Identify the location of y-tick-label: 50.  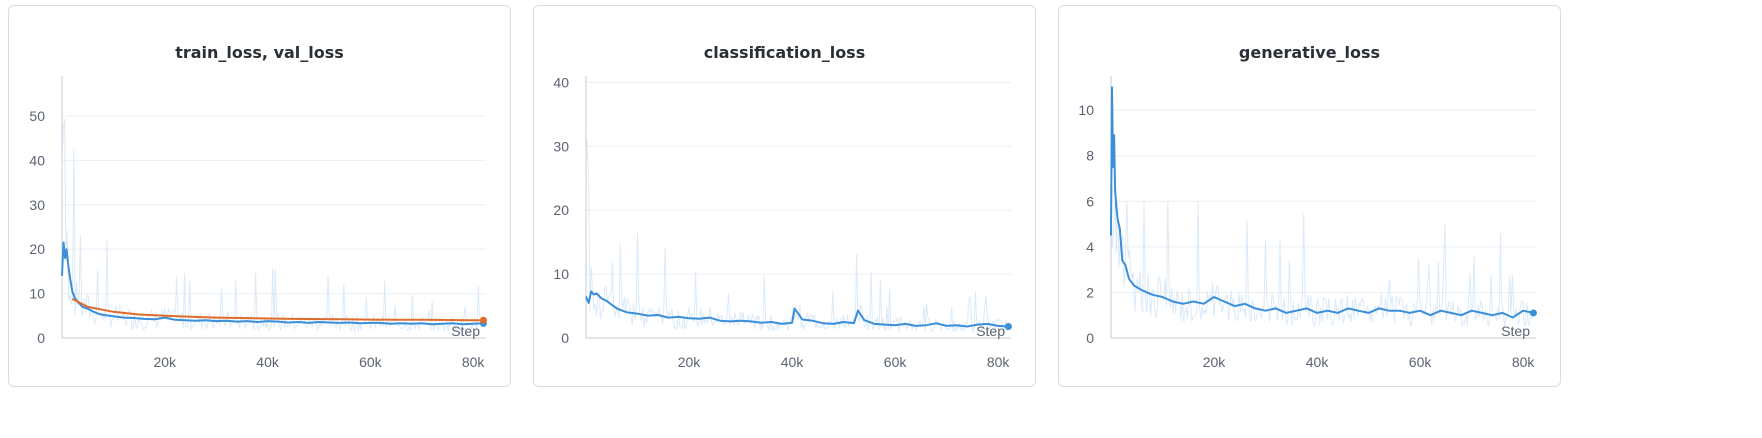
(37, 116).